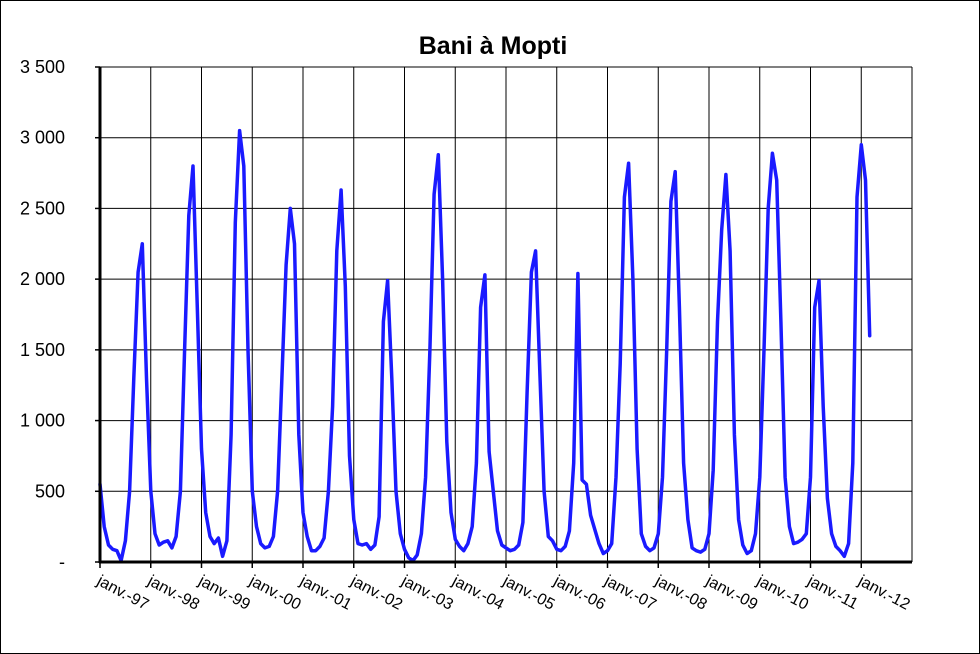 The height and width of the screenshot is (654, 980). Describe the element at coordinates (42, 421) in the screenshot. I see `y-tick-label: 1 000` at that location.